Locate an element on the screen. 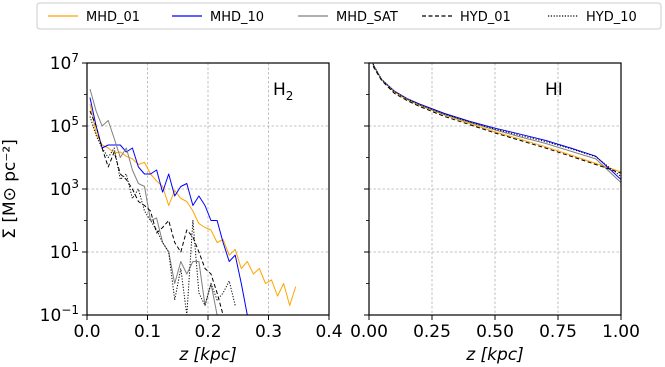  legend-item: MHD_SAT is located at coordinates (348, 17).